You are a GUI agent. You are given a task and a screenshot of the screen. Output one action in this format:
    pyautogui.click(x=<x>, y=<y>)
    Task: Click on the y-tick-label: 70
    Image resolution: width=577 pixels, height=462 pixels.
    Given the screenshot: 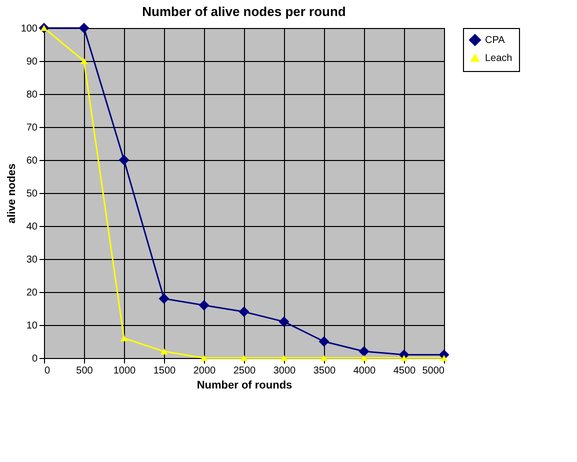 What is the action you would take?
    pyautogui.click(x=32, y=128)
    